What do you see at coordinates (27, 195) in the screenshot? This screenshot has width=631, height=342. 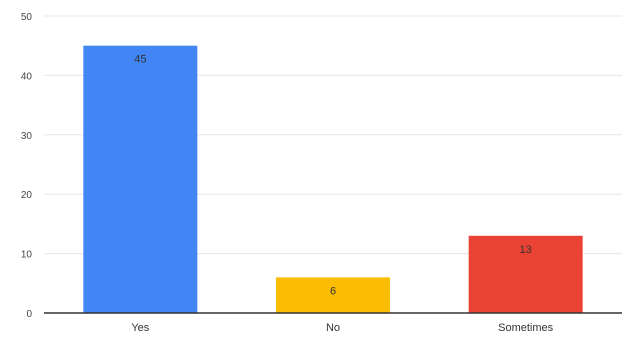 I see `y-tick-label: 20` at bounding box center [27, 195].